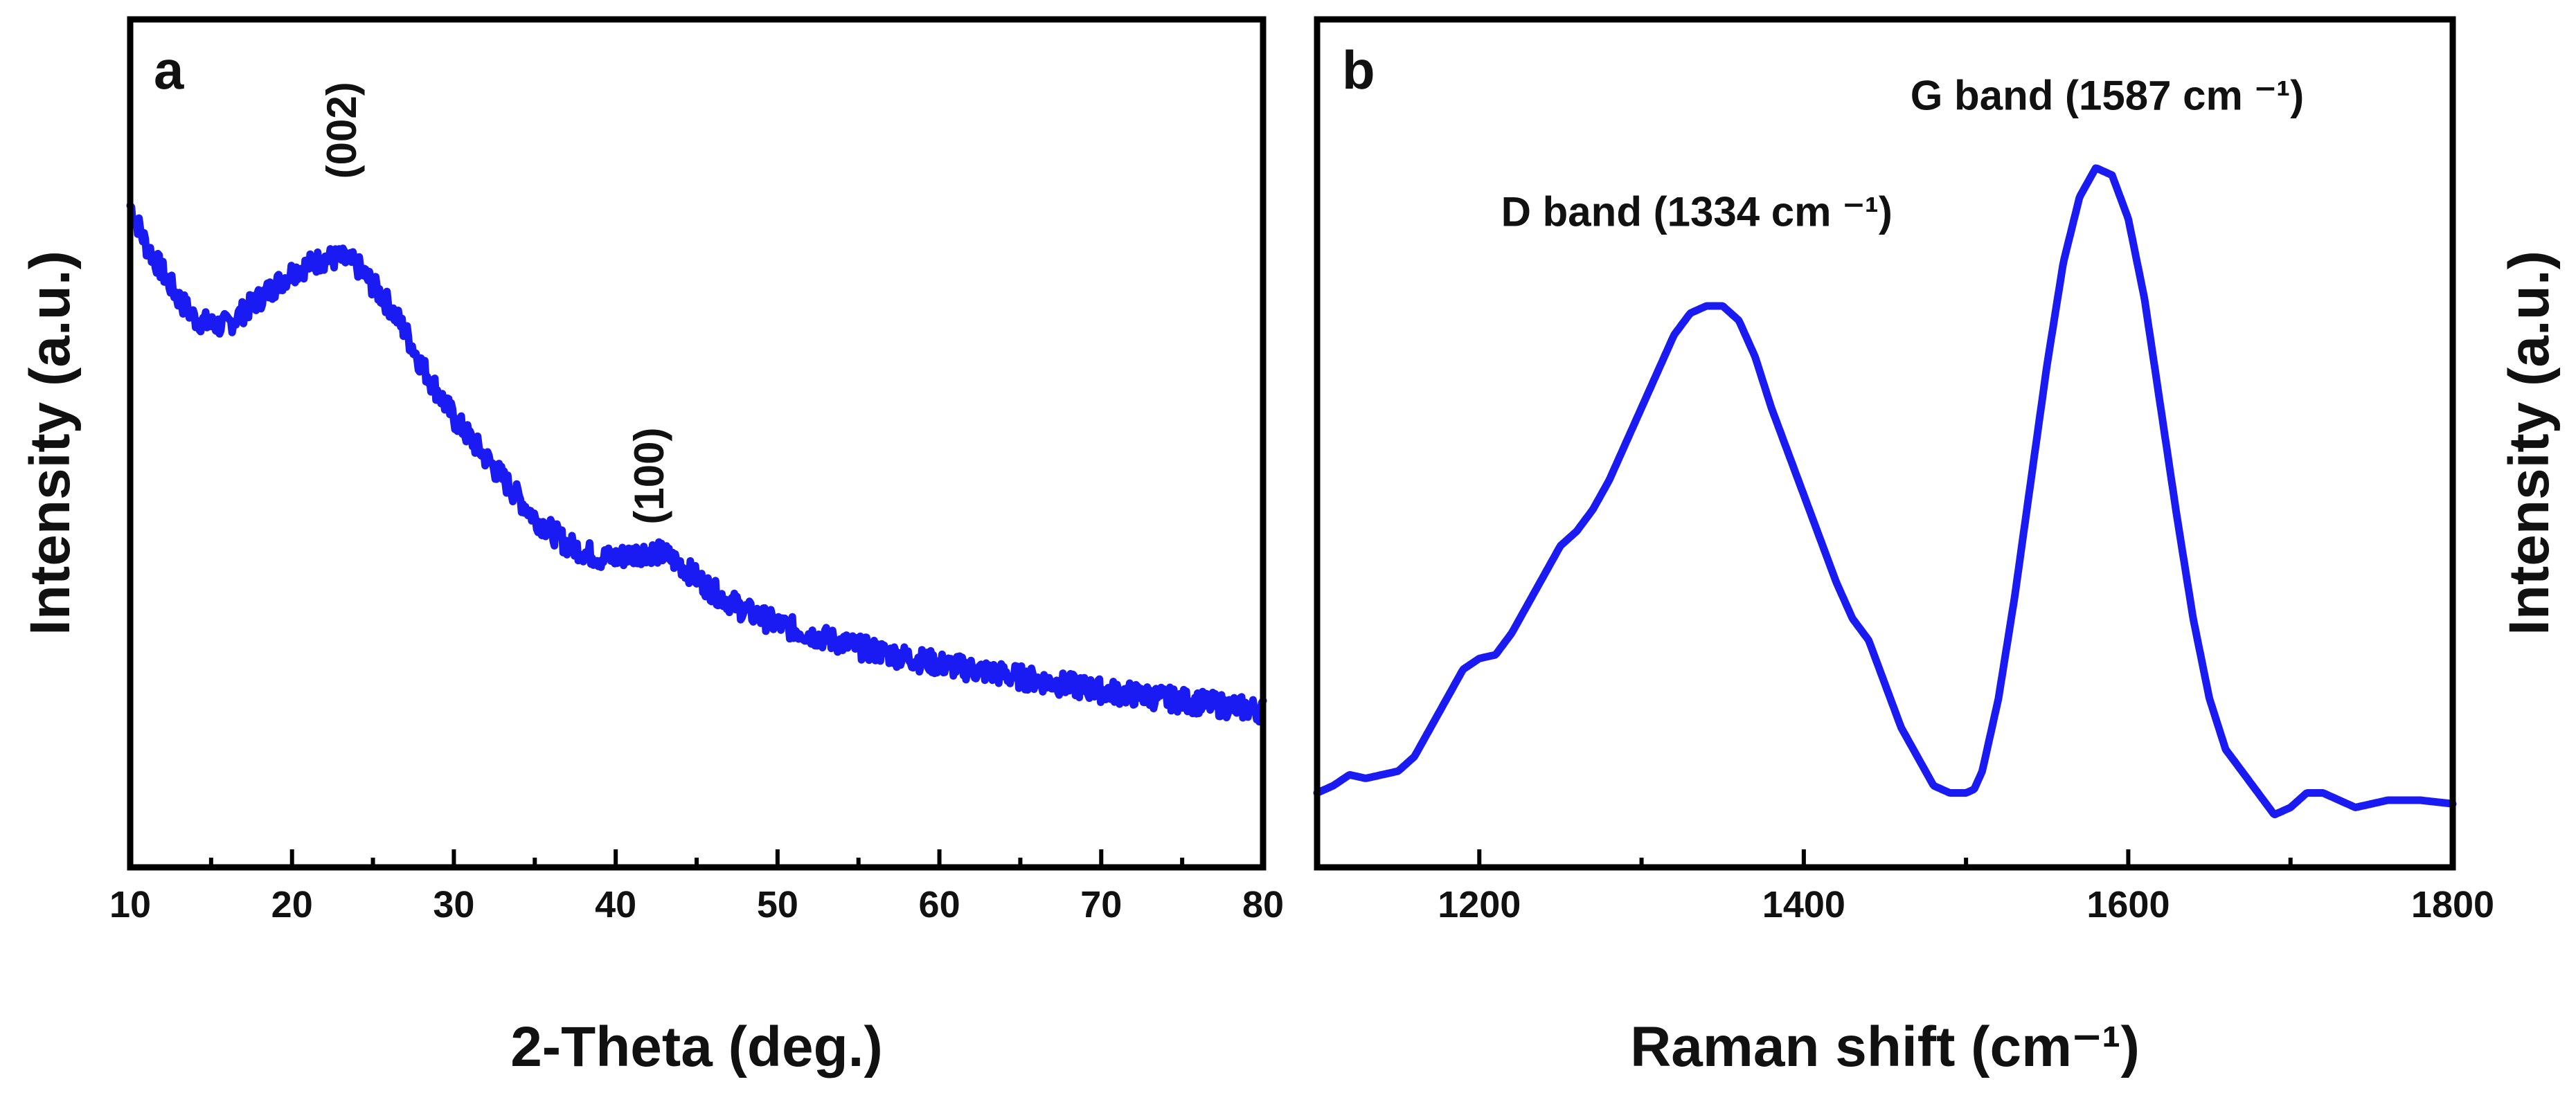 The image size is (2576, 1093). I want to click on panel-b-annotation-d-band: D band (1334 cm ⁻¹), so click(1697, 212).